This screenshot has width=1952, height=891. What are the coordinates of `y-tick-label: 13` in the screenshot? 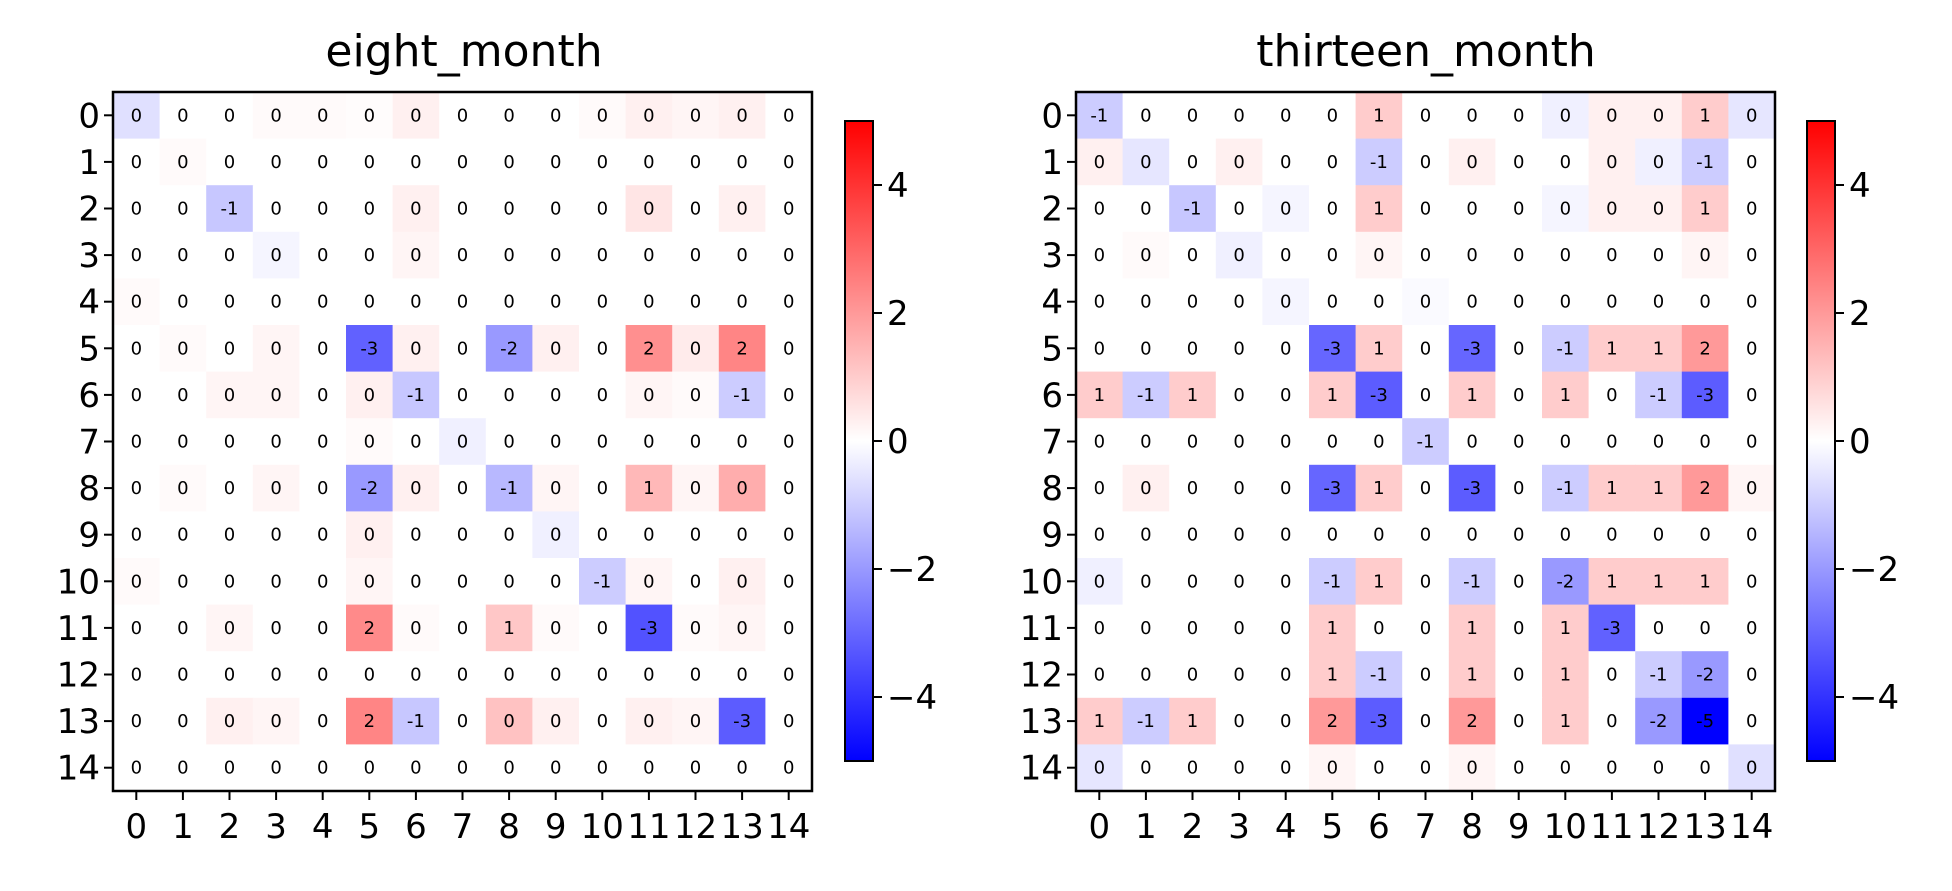 It's located at (78, 722).